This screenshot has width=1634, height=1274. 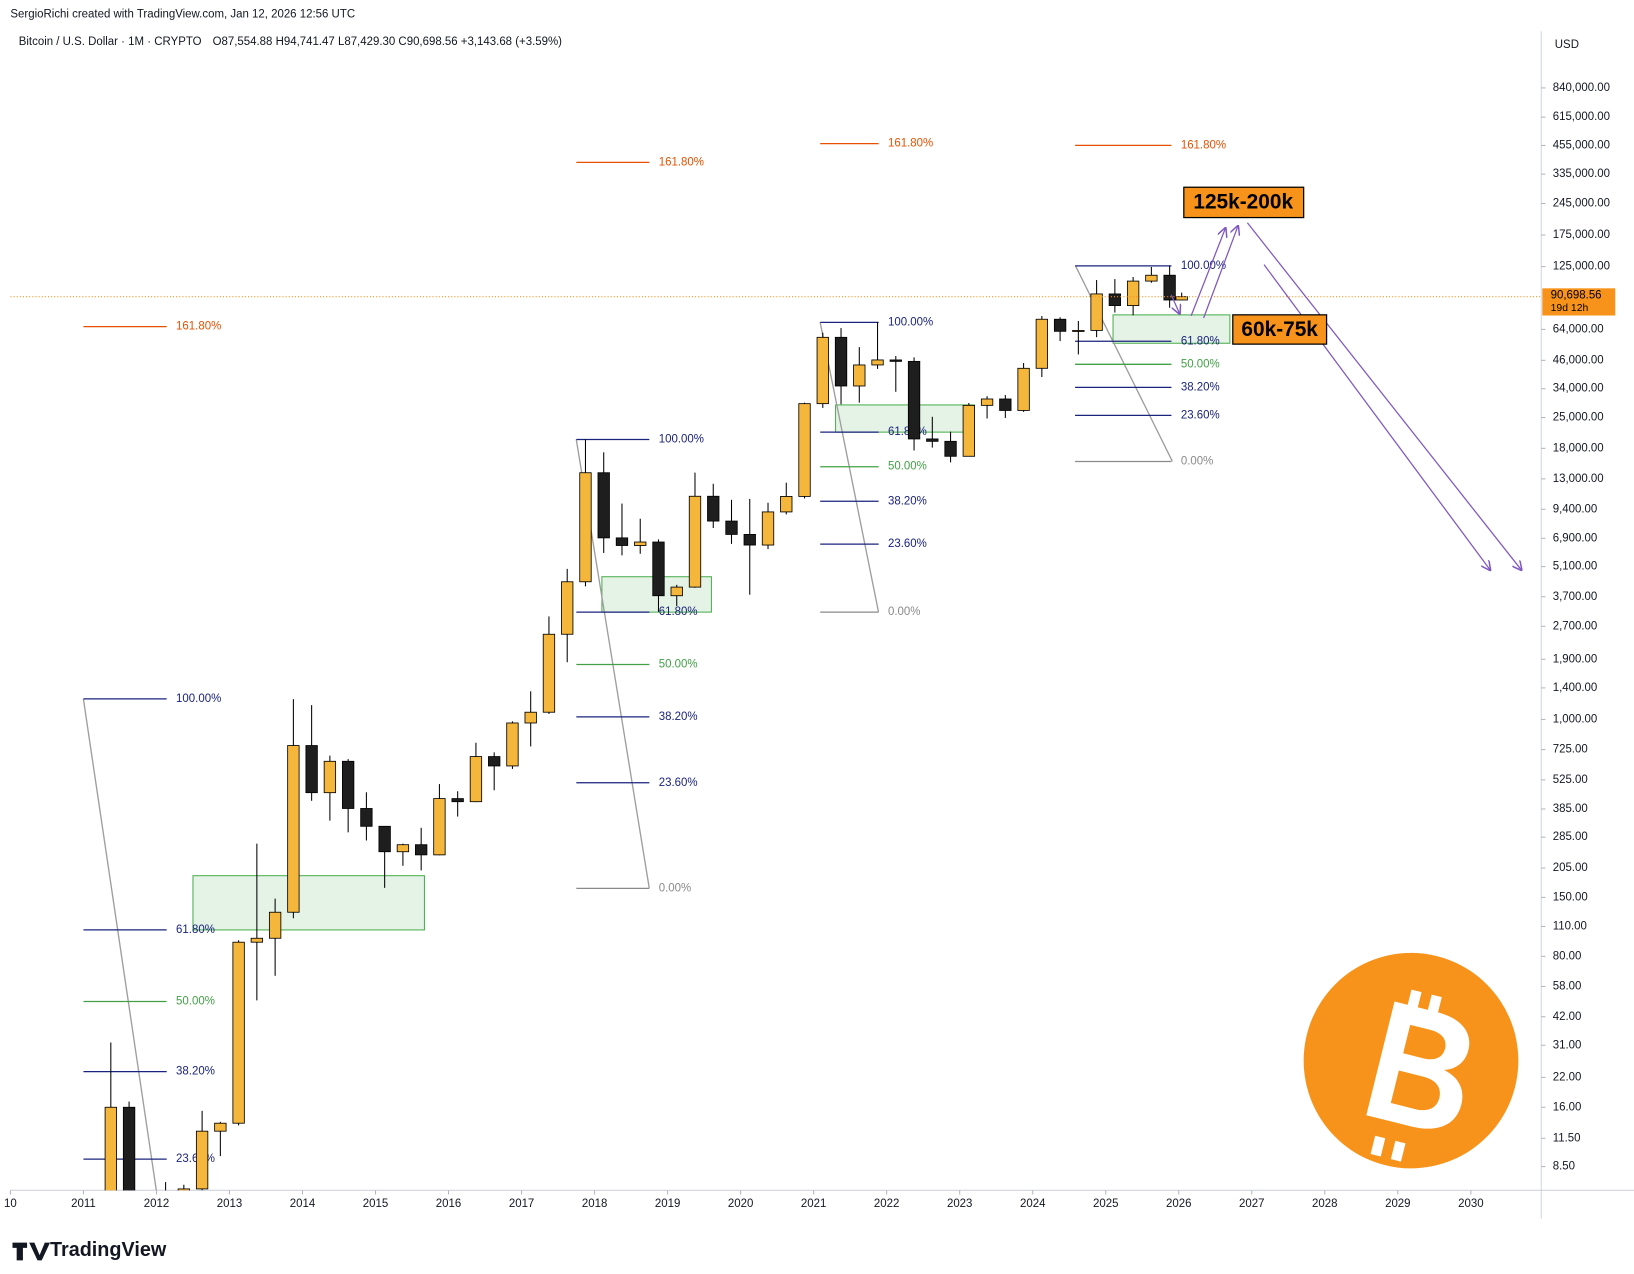 What do you see at coordinates (1581, 88) in the screenshot?
I see `y-tick-label: 840,000.00` at bounding box center [1581, 88].